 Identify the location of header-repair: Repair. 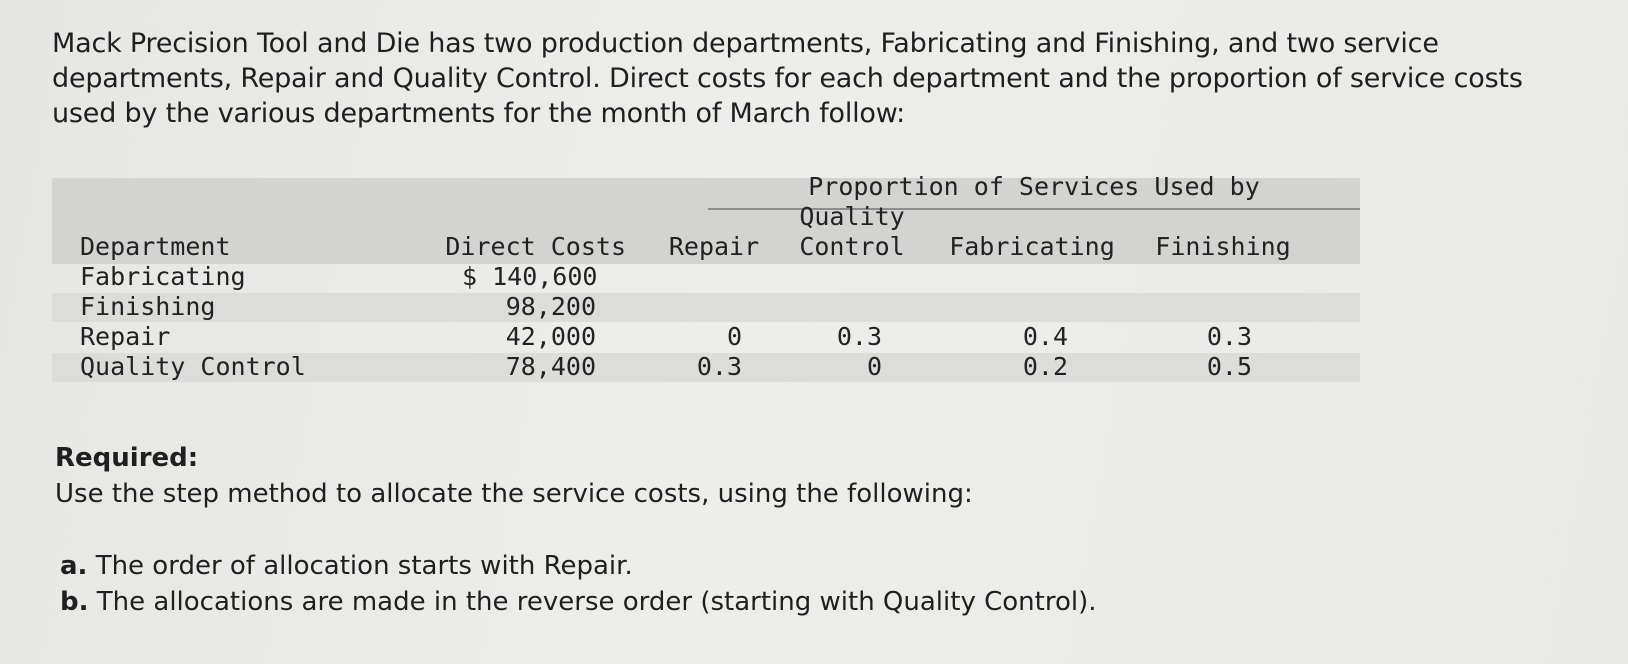
(714, 246).